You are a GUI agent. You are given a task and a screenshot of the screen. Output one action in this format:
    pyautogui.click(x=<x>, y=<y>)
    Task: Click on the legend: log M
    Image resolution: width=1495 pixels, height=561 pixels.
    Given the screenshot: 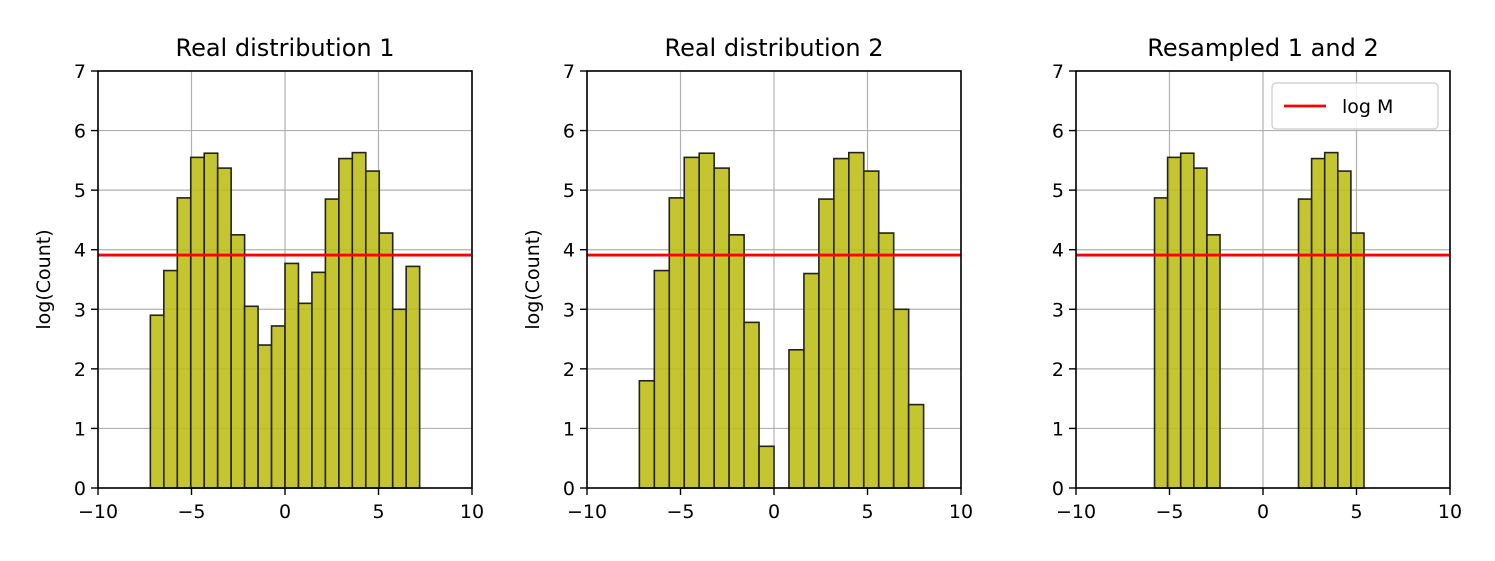 What is the action you would take?
    pyautogui.click(x=1355, y=106)
    